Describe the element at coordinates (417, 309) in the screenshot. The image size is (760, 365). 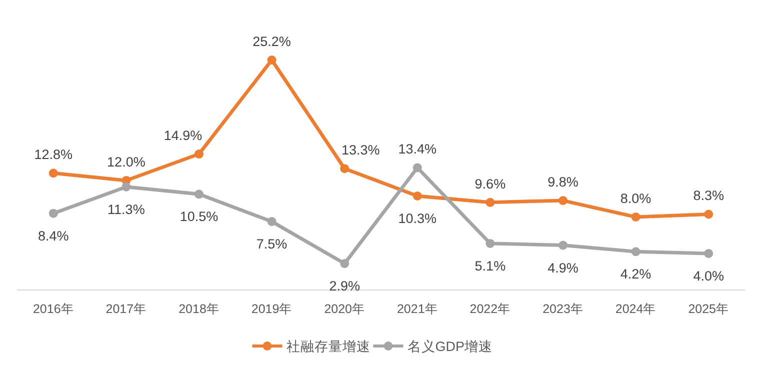
I see `x-tick-label: 2021年` at that location.